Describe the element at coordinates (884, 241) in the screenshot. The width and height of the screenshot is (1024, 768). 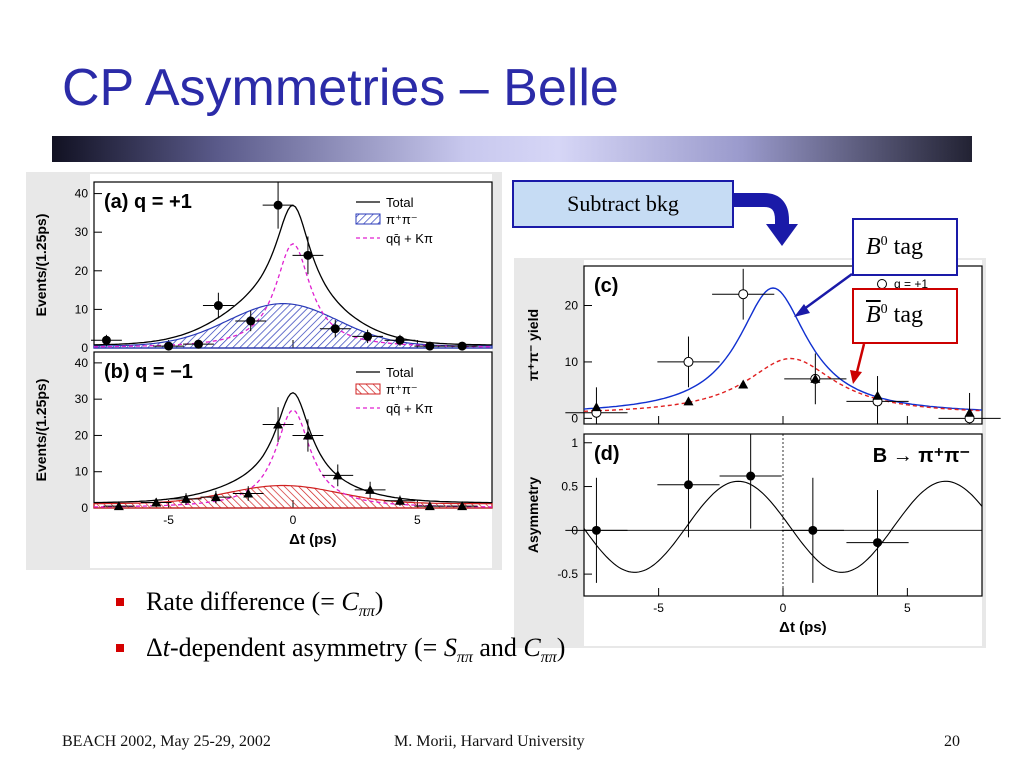
I see `b0-sup: 0` at that location.